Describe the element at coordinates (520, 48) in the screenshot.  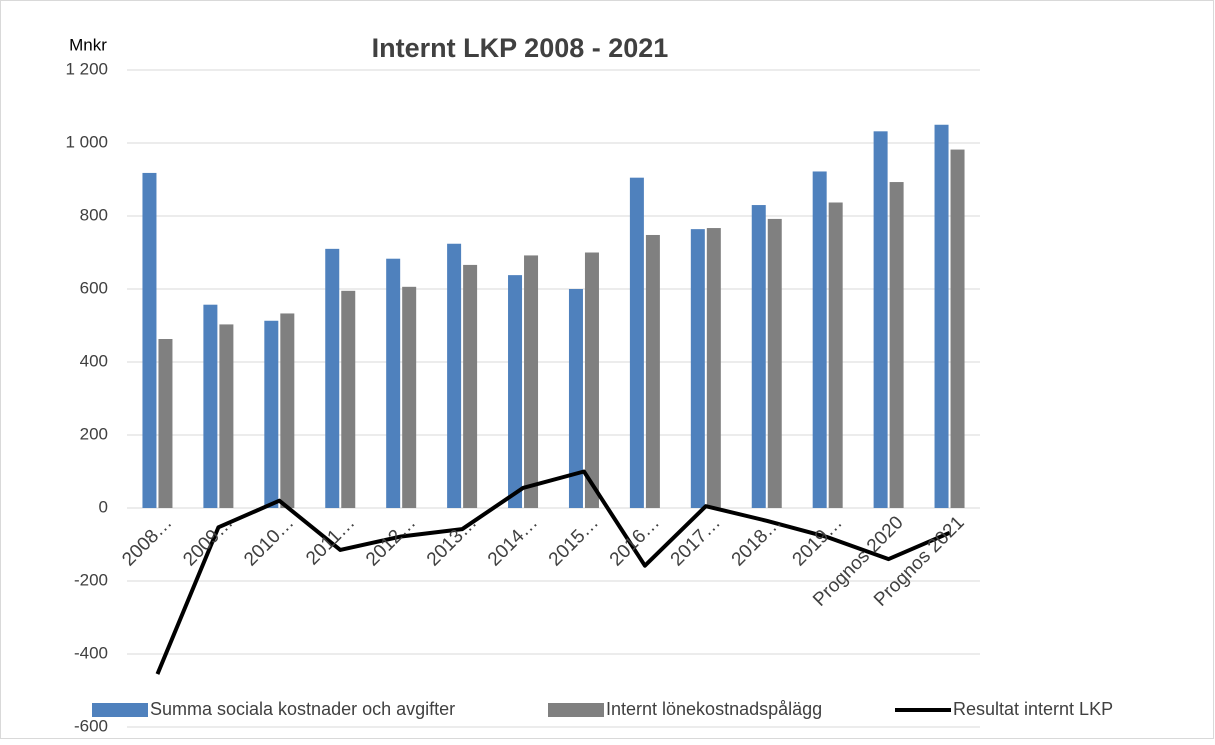
I see `chart-title: Internt LKP 2008 - 2021` at that location.